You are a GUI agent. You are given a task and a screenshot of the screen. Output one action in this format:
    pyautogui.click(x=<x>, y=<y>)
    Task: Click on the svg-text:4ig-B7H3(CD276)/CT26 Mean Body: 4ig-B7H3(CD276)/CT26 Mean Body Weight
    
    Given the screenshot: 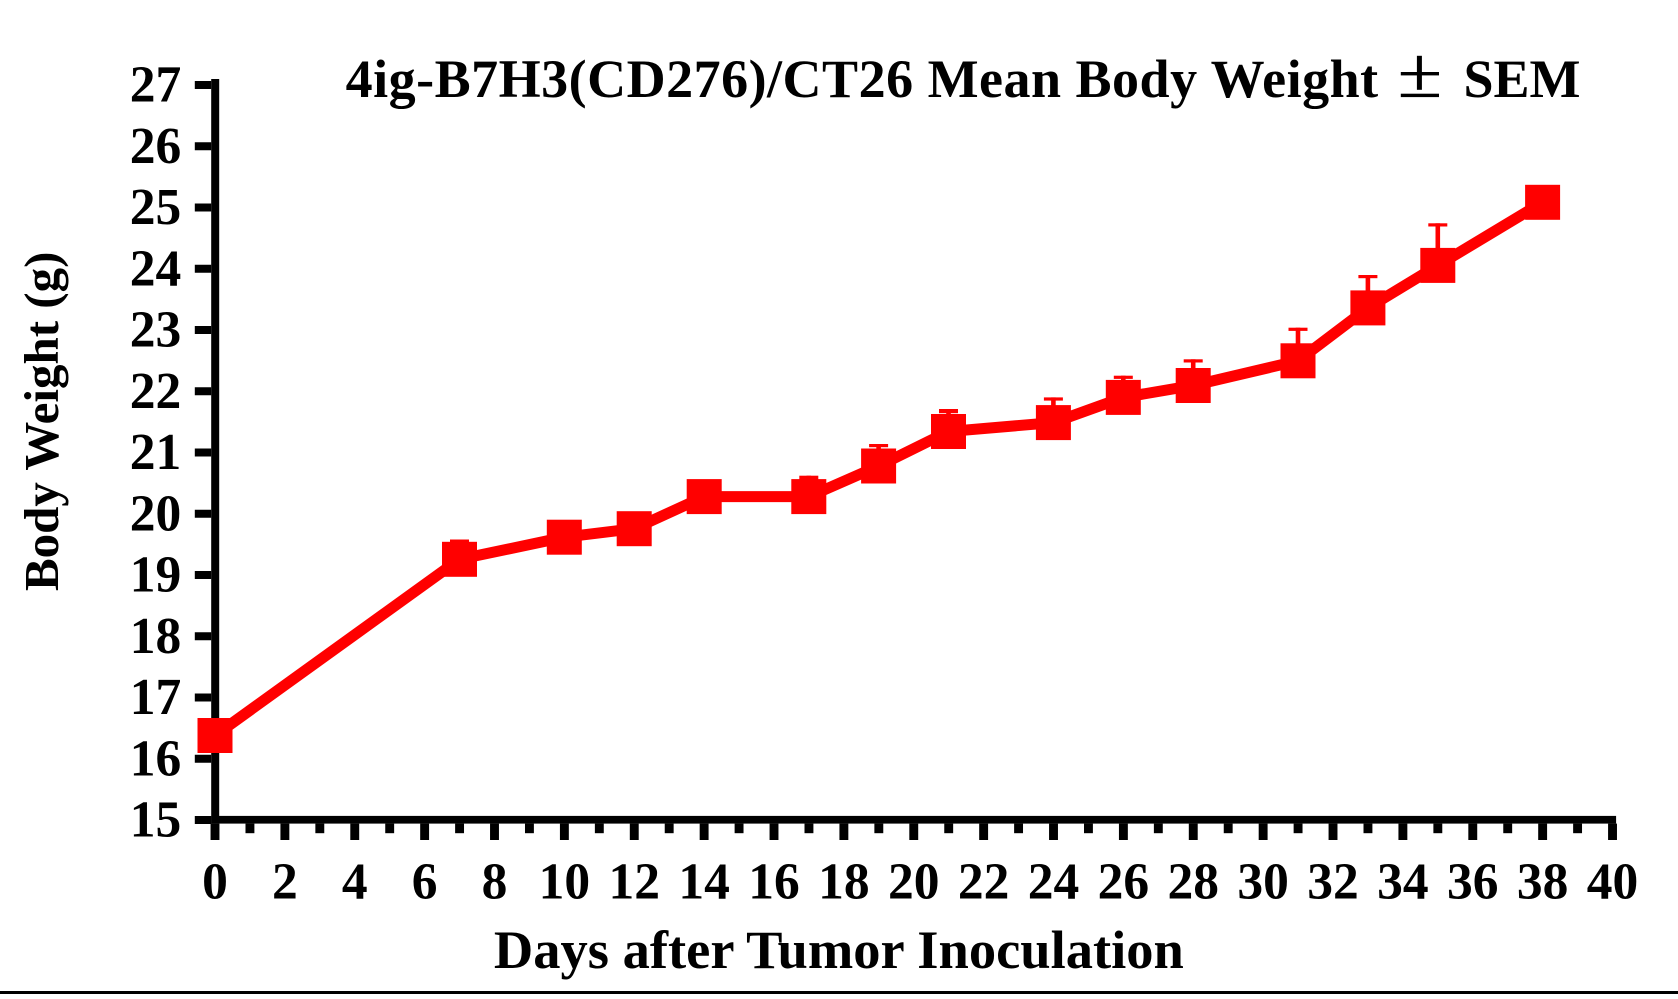 What is the action you would take?
    pyautogui.click(x=862, y=79)
    